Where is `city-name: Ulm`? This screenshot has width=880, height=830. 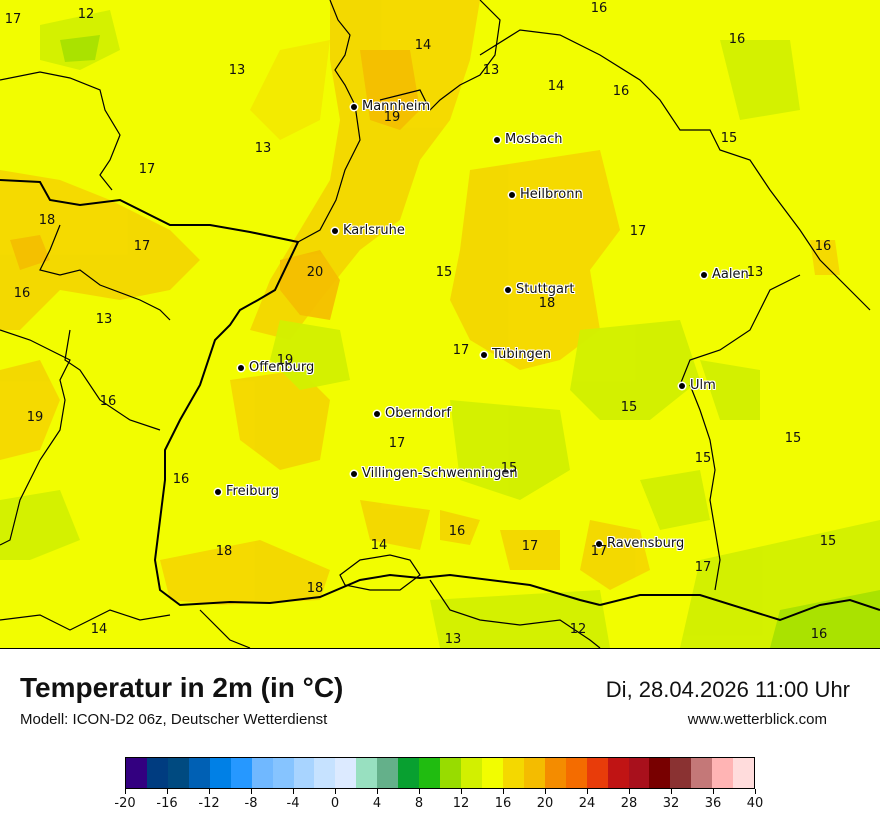 city-name: Ulm is located at coordinates (703, 385).